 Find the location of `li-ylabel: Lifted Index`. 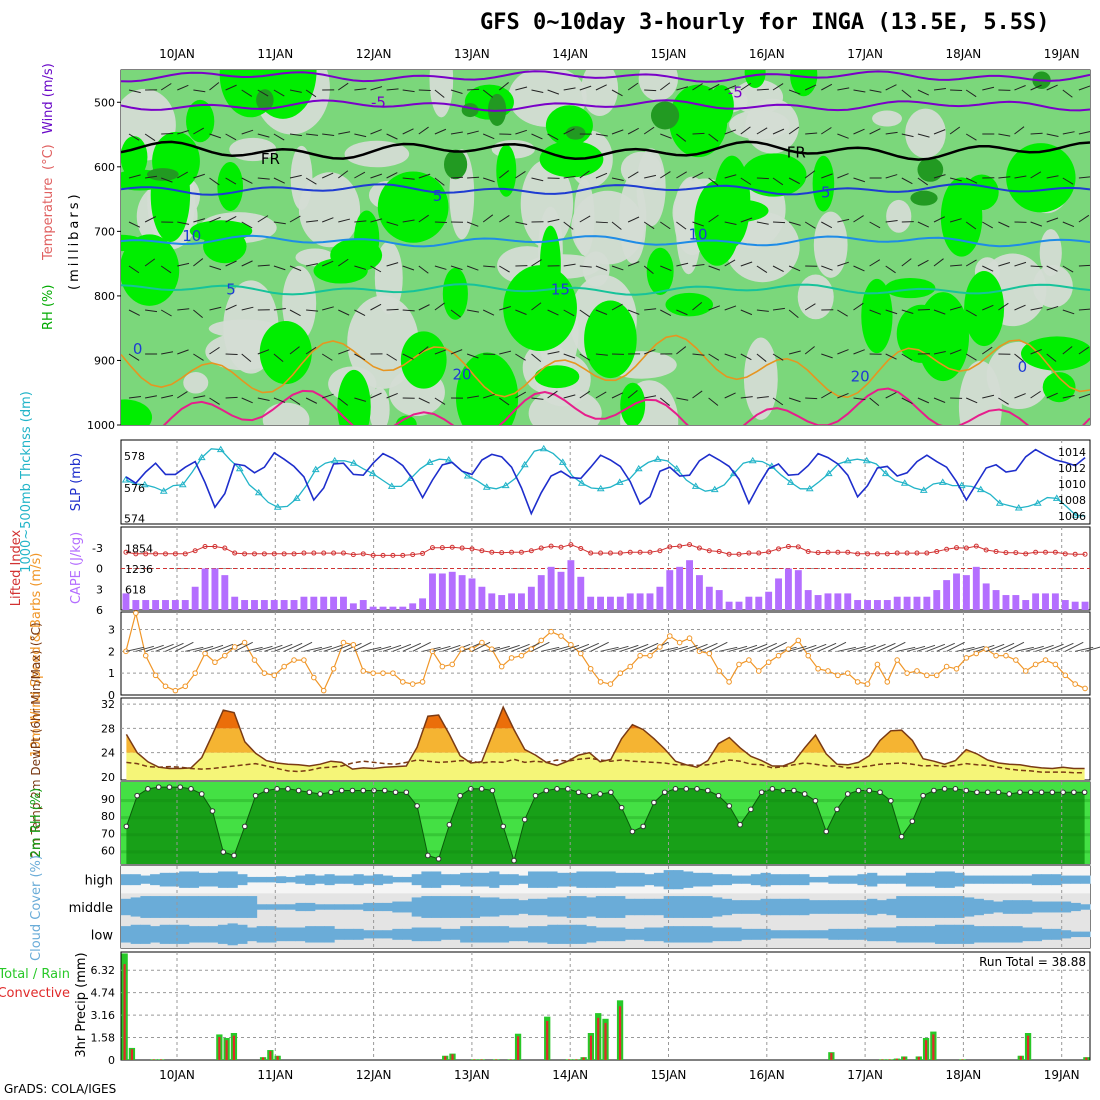

li-ylabel: Lifted Index is located at coordinates (16, 567).